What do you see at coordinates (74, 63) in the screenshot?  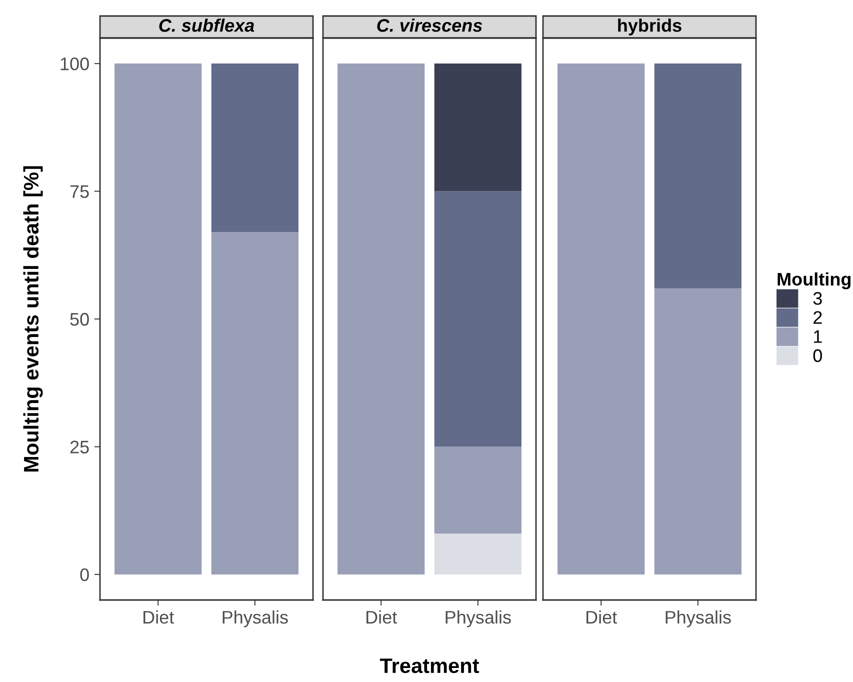 I see `y-tick-label: 100` at bounding box center [74, 63].